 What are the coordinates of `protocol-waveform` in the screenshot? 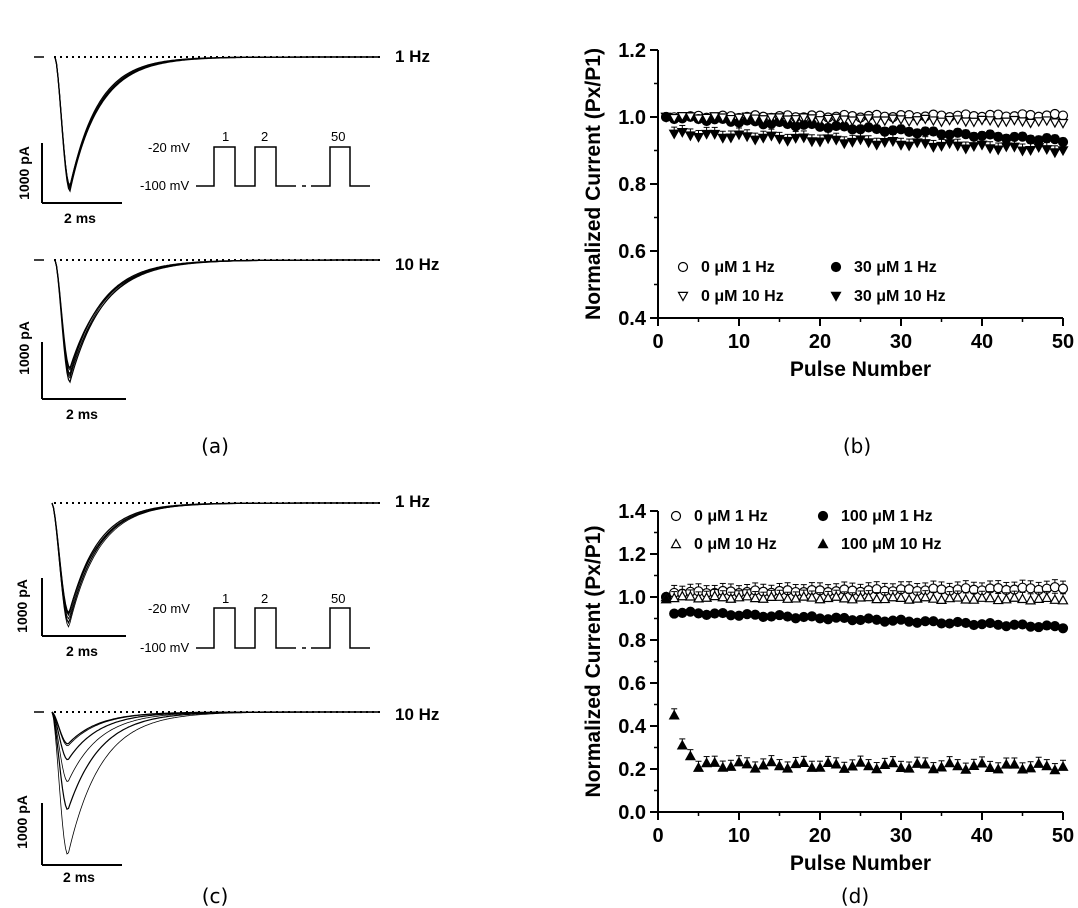 It's located at (246, 166).